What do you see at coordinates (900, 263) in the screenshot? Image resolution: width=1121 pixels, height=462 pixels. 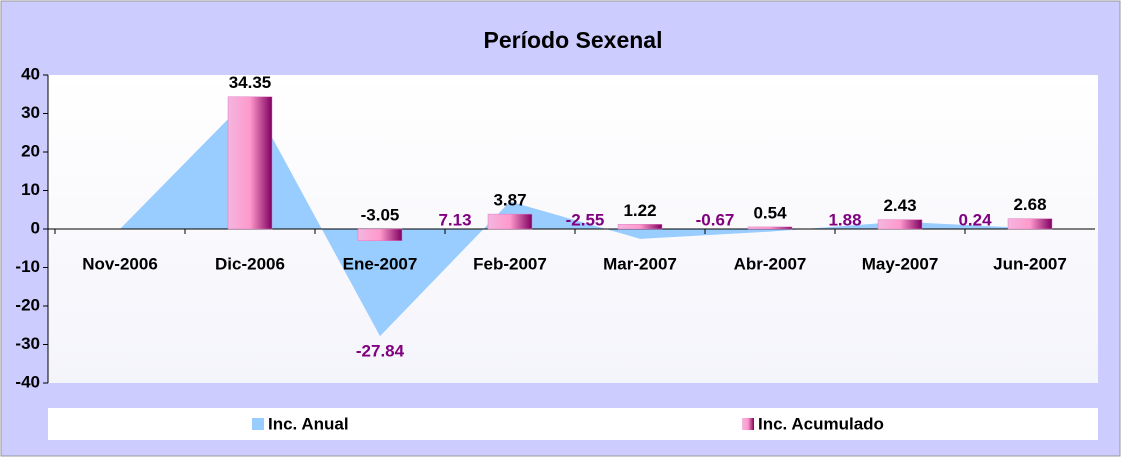 I see `x-tick-label: May-2007` at bounding box center [900, 263].